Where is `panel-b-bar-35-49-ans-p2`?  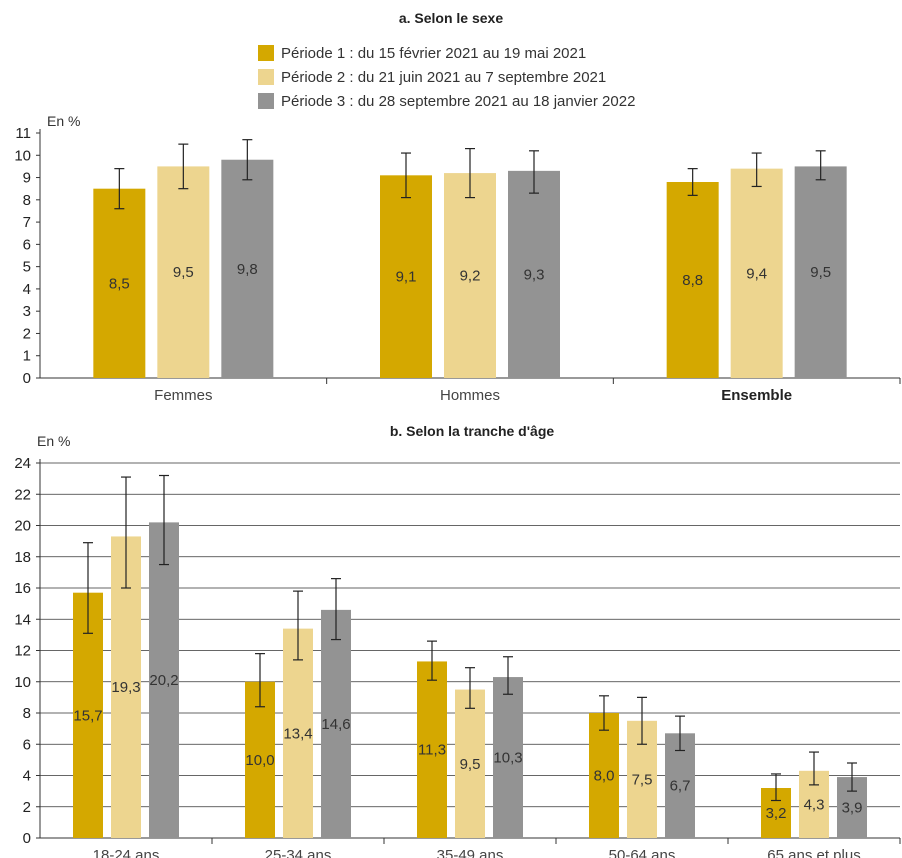
panel-b-bar-35-49-ans-p2 is located at coordinates (470, 763).